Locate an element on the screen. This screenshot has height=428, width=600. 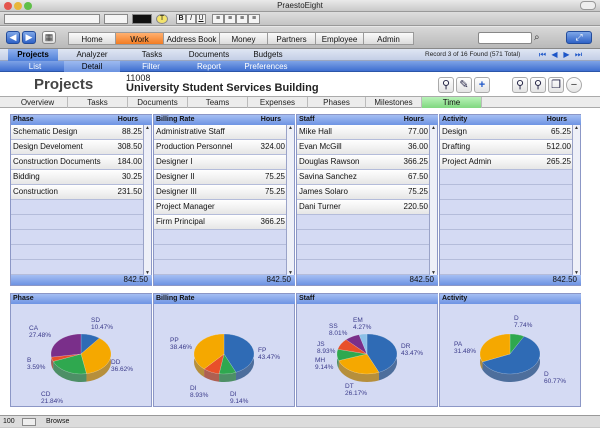
tab-phases: Phases is located at coordinates (337, 102).